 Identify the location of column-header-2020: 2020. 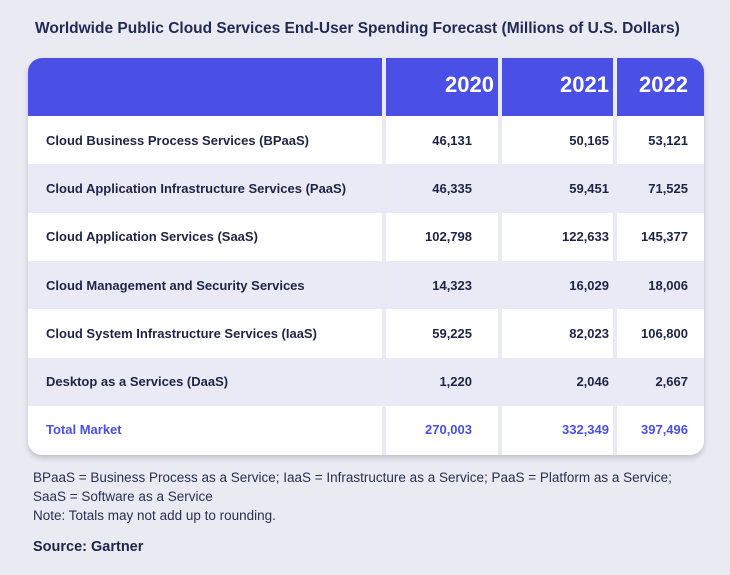
(469, 84).